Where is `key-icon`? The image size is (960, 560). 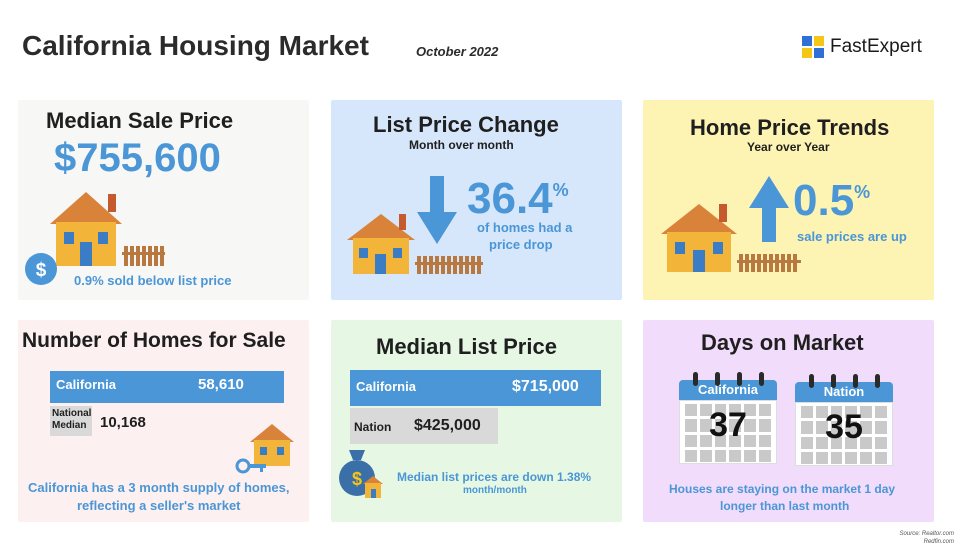
key-icon is located at coordinates (264, 449).